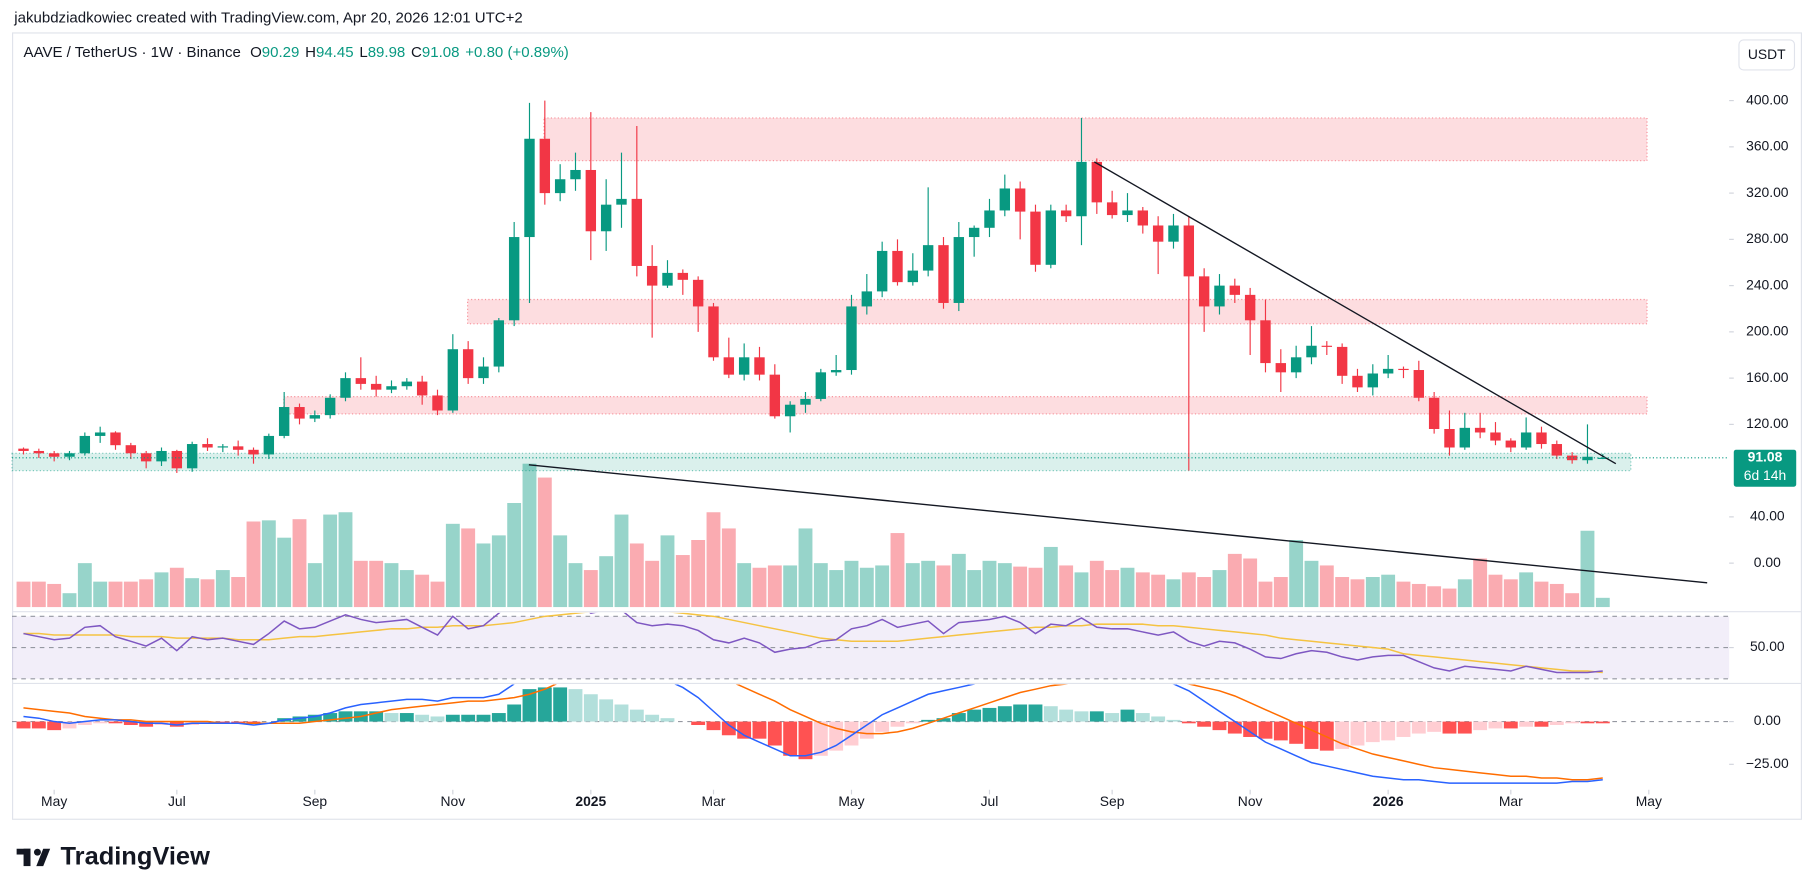  Describe the element at coordinates (314, 801) in the screenshot. I see `x-tick-label: Sep` at that location.